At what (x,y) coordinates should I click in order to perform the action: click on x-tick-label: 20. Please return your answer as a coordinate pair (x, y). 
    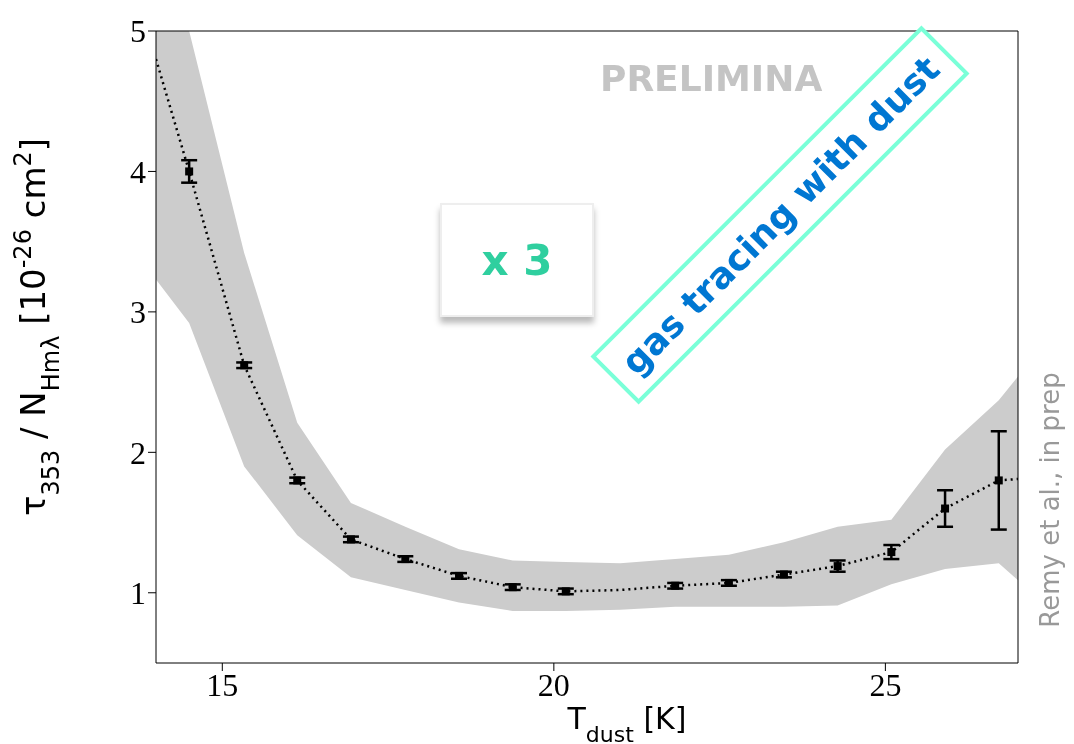
    Looking at the image, I should click on (553, 684).